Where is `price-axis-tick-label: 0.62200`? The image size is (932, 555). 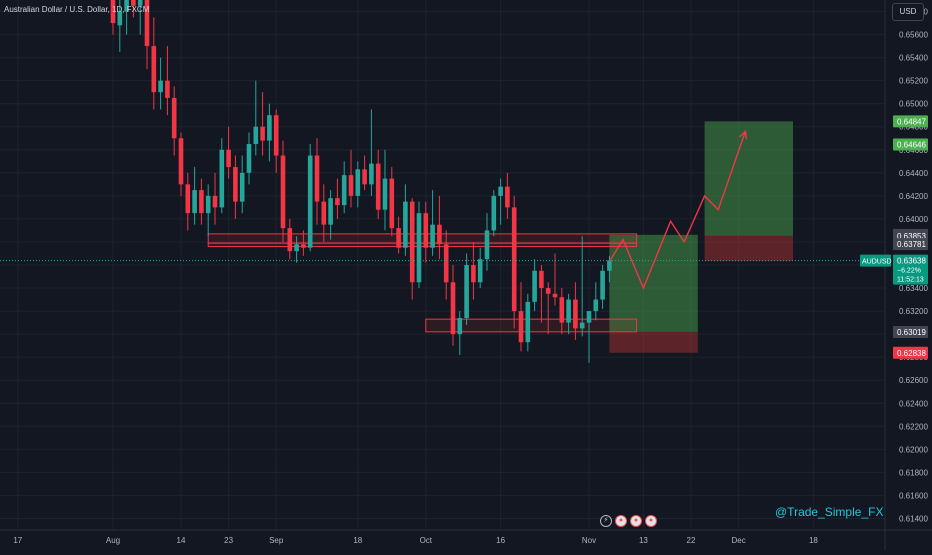 price-axis-tick-label: 0.62200 is located at coordinates (913, 426).